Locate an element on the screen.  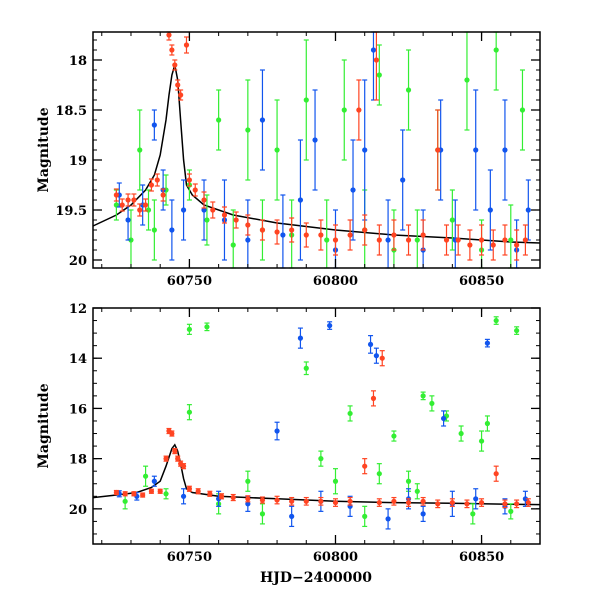
top-y-tick-label: 19.5 is located at coordinates (71, 211).